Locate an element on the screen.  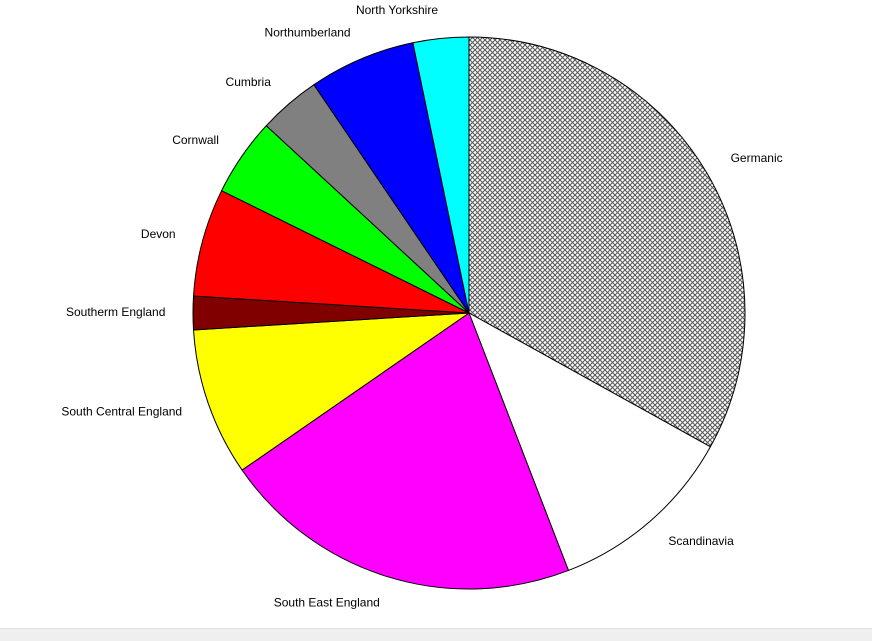
window-bottom-bar is located at coordinates (436, 634).